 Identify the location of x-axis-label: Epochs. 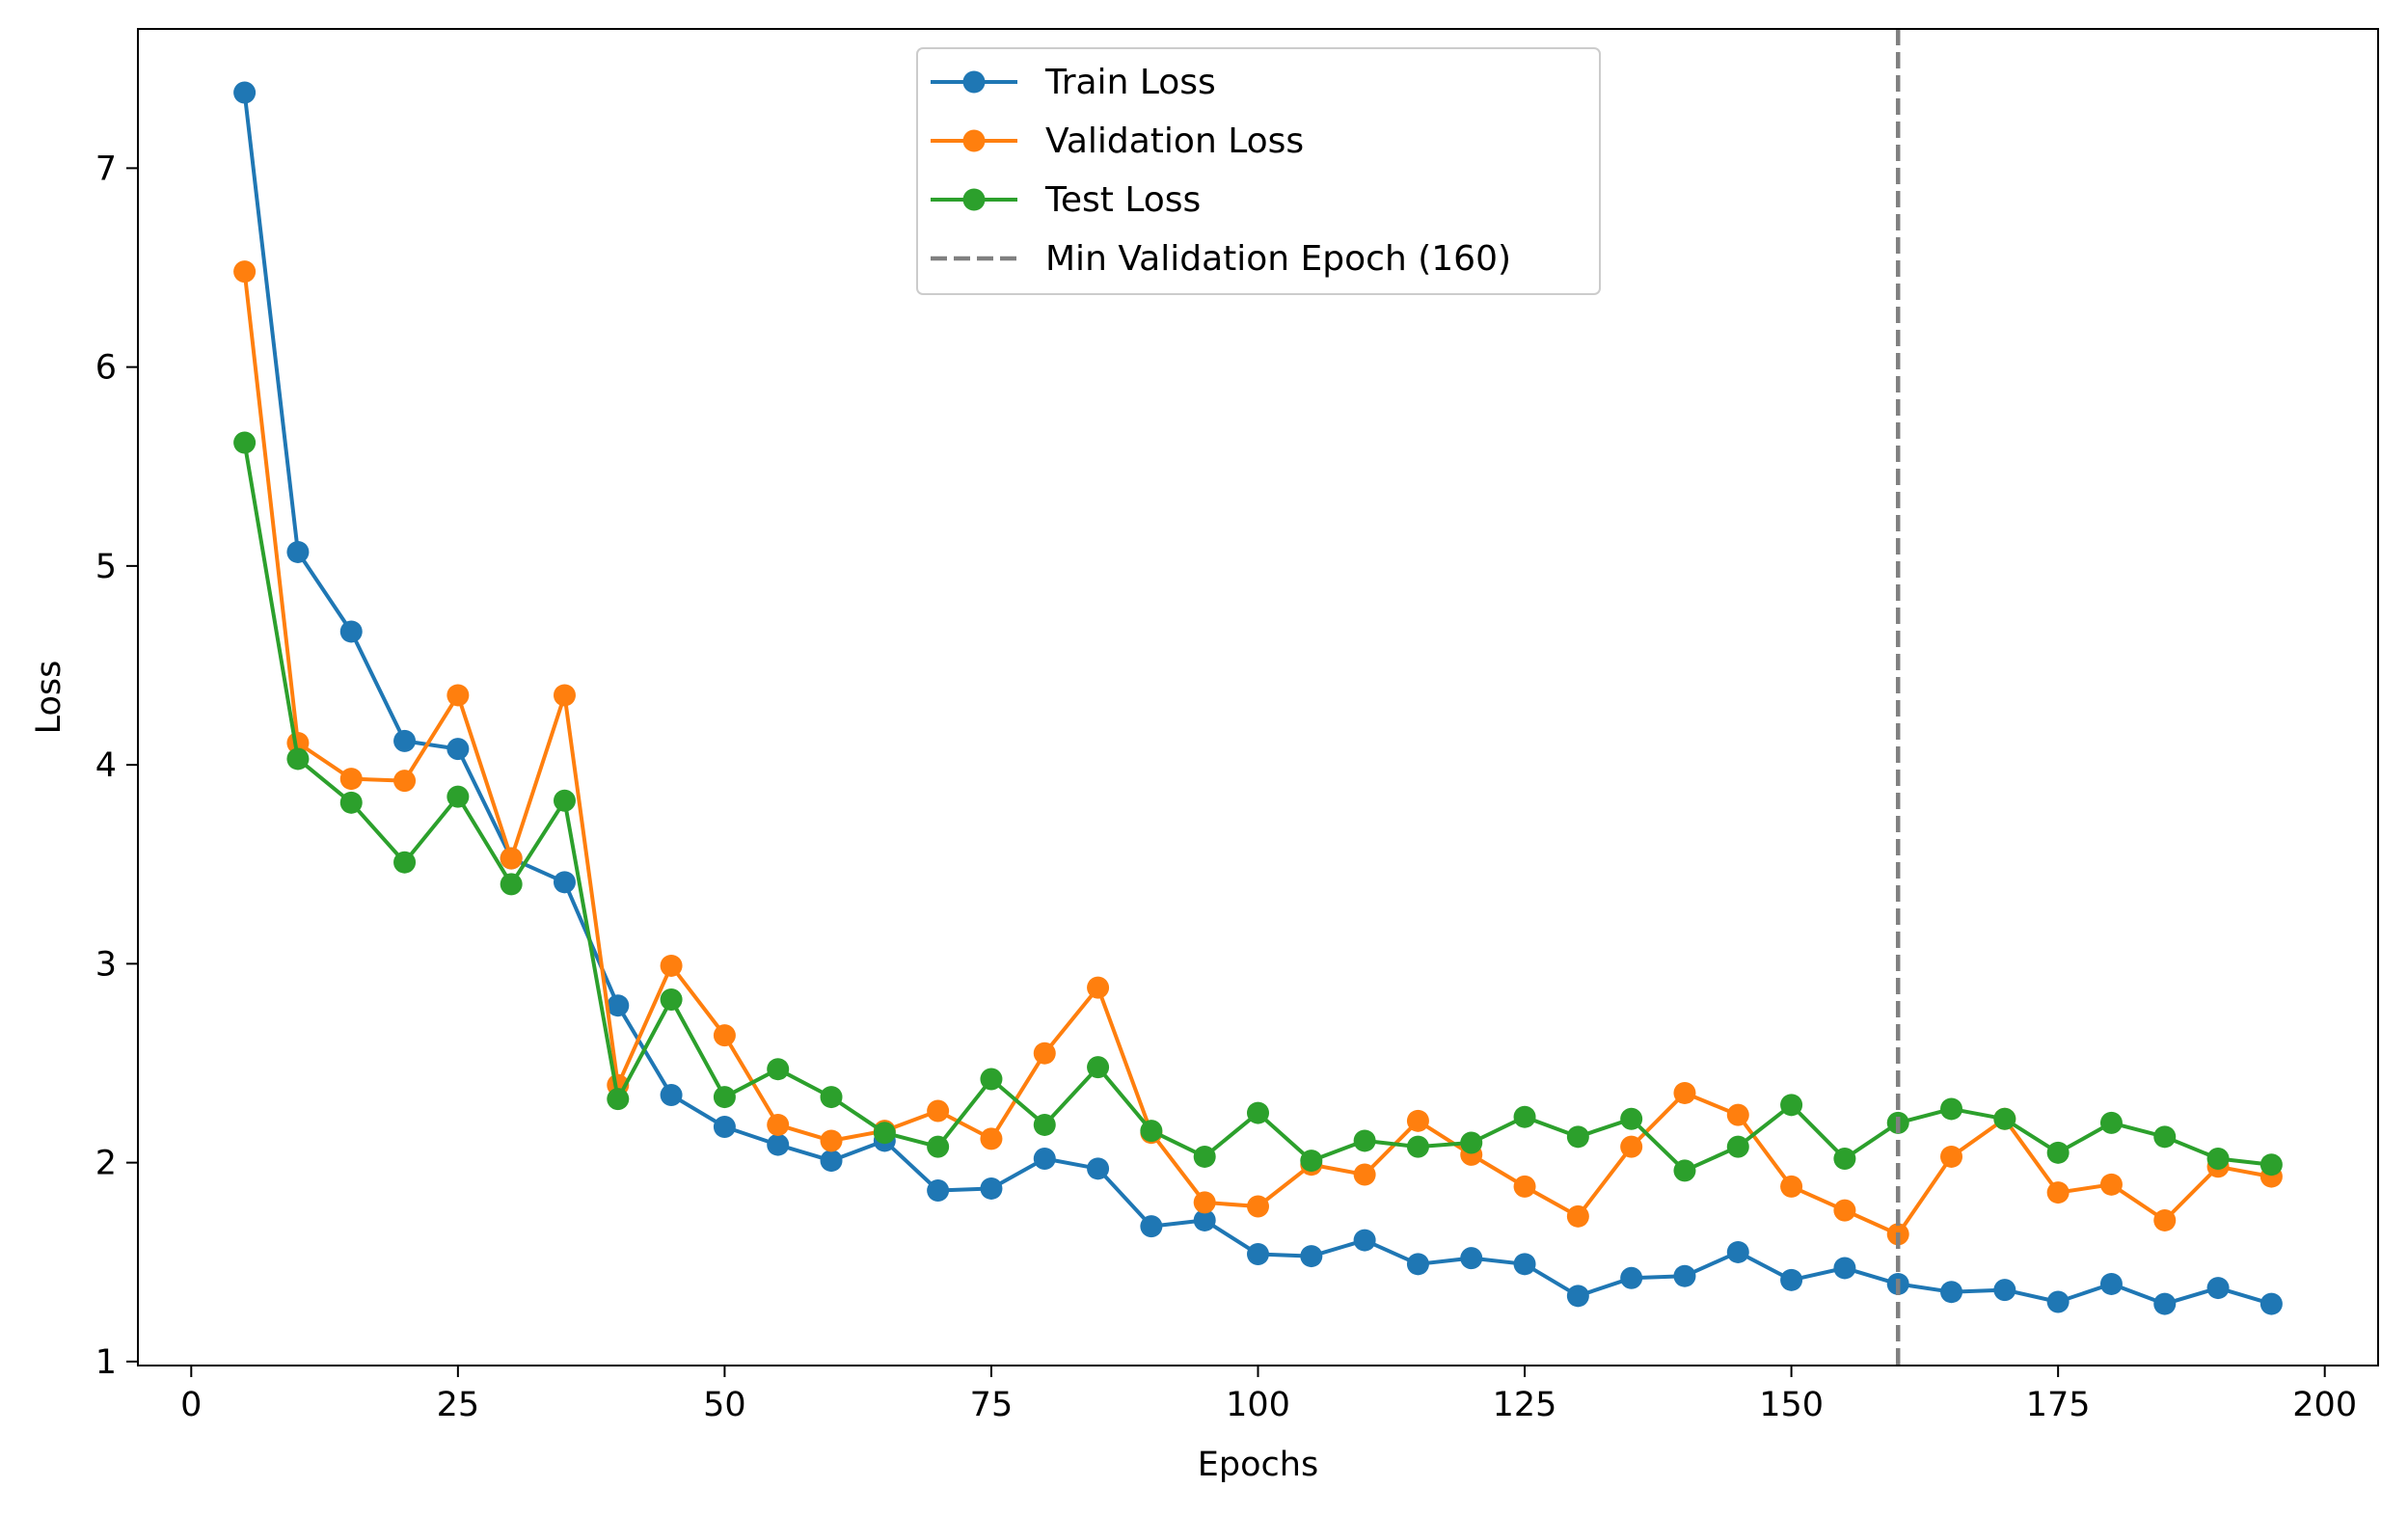
(1258, 1465).